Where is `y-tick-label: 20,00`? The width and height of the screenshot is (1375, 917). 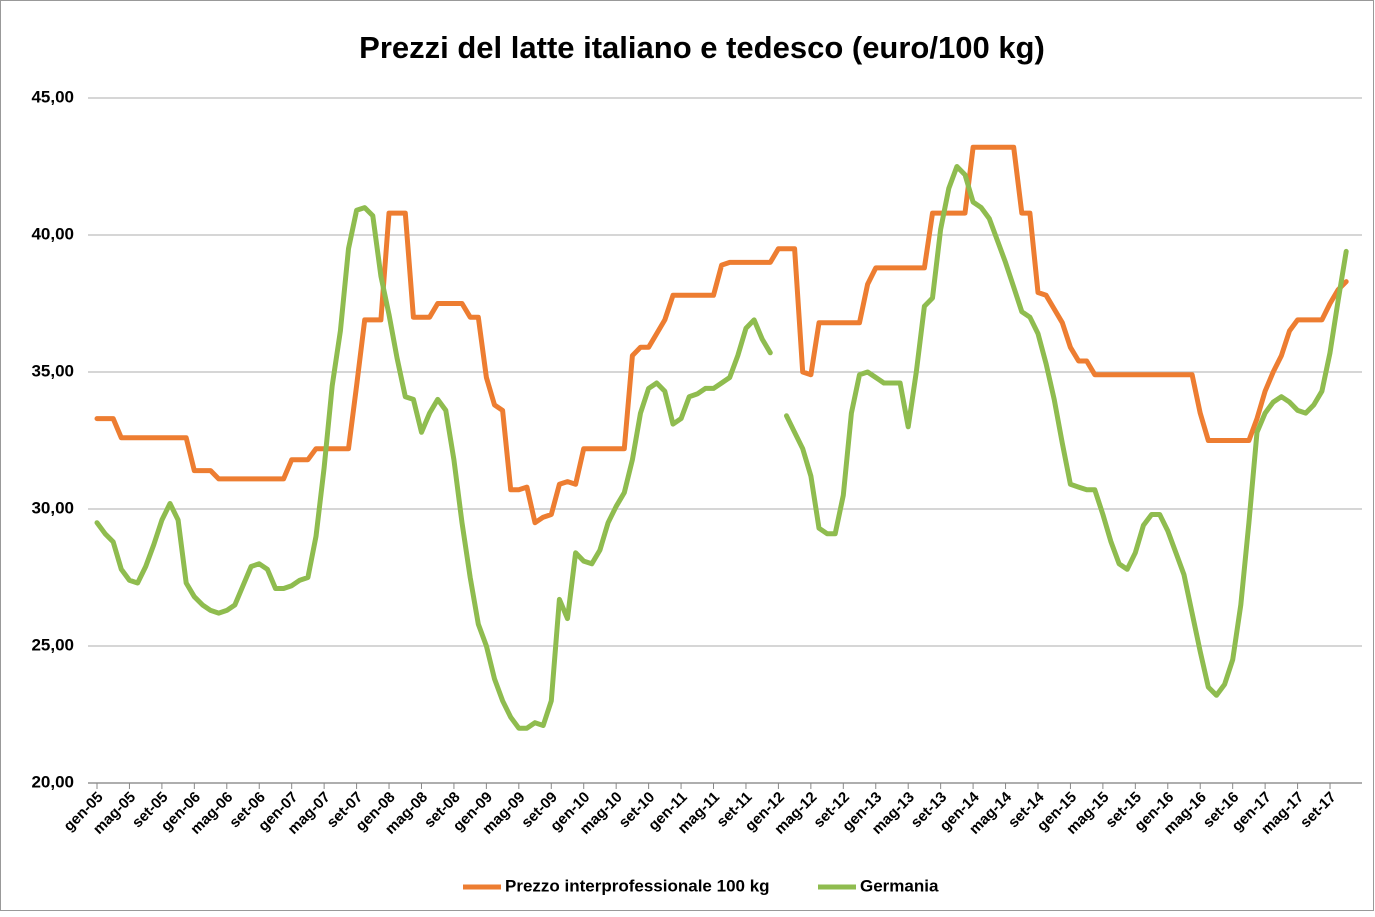 y-tick-label: 20,00 is located at coordinates (52, 781).